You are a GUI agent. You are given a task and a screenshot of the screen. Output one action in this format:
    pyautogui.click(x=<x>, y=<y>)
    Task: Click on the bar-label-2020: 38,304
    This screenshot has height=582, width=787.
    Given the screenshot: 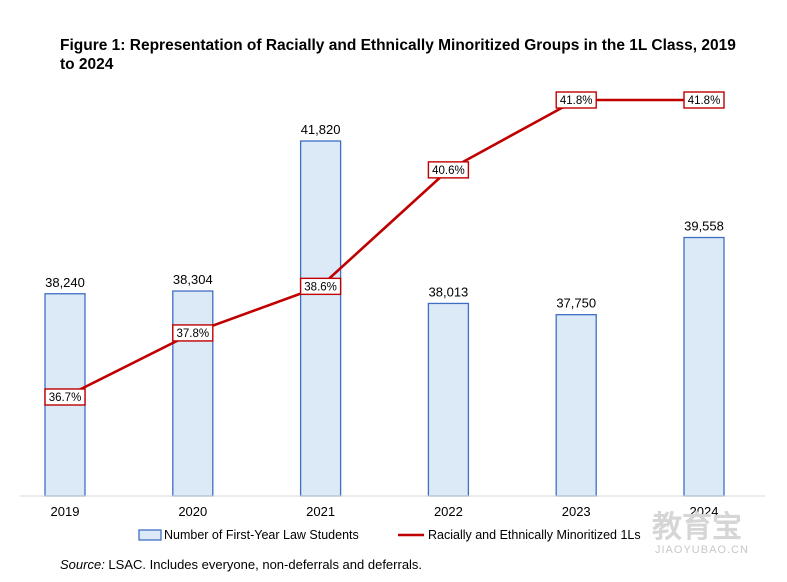 What is the action you would take?
    pyautogui.click(x=193, y=279)
    